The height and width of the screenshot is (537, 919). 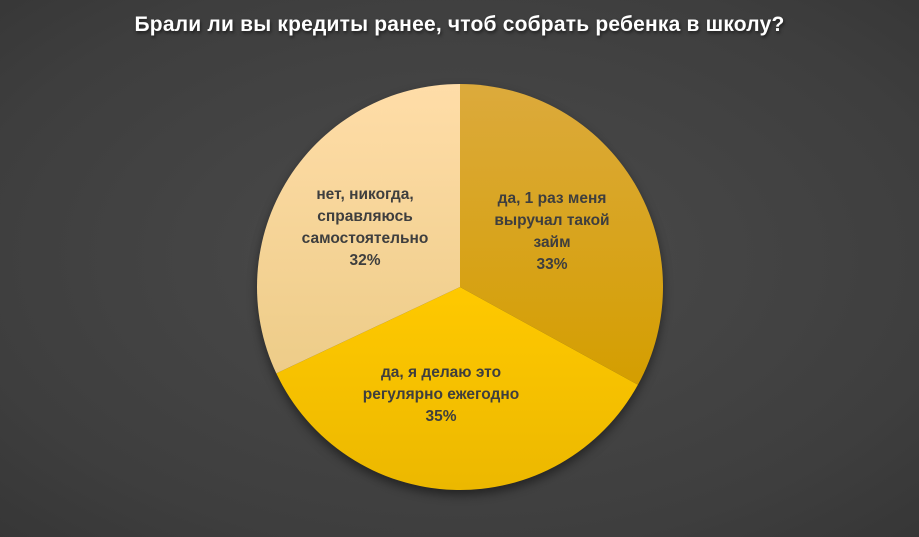 What do you see at coordinates (365, 216) in the screenshot?
I see `slice-label-line: справляюсь` at bounding box center [365, 216].